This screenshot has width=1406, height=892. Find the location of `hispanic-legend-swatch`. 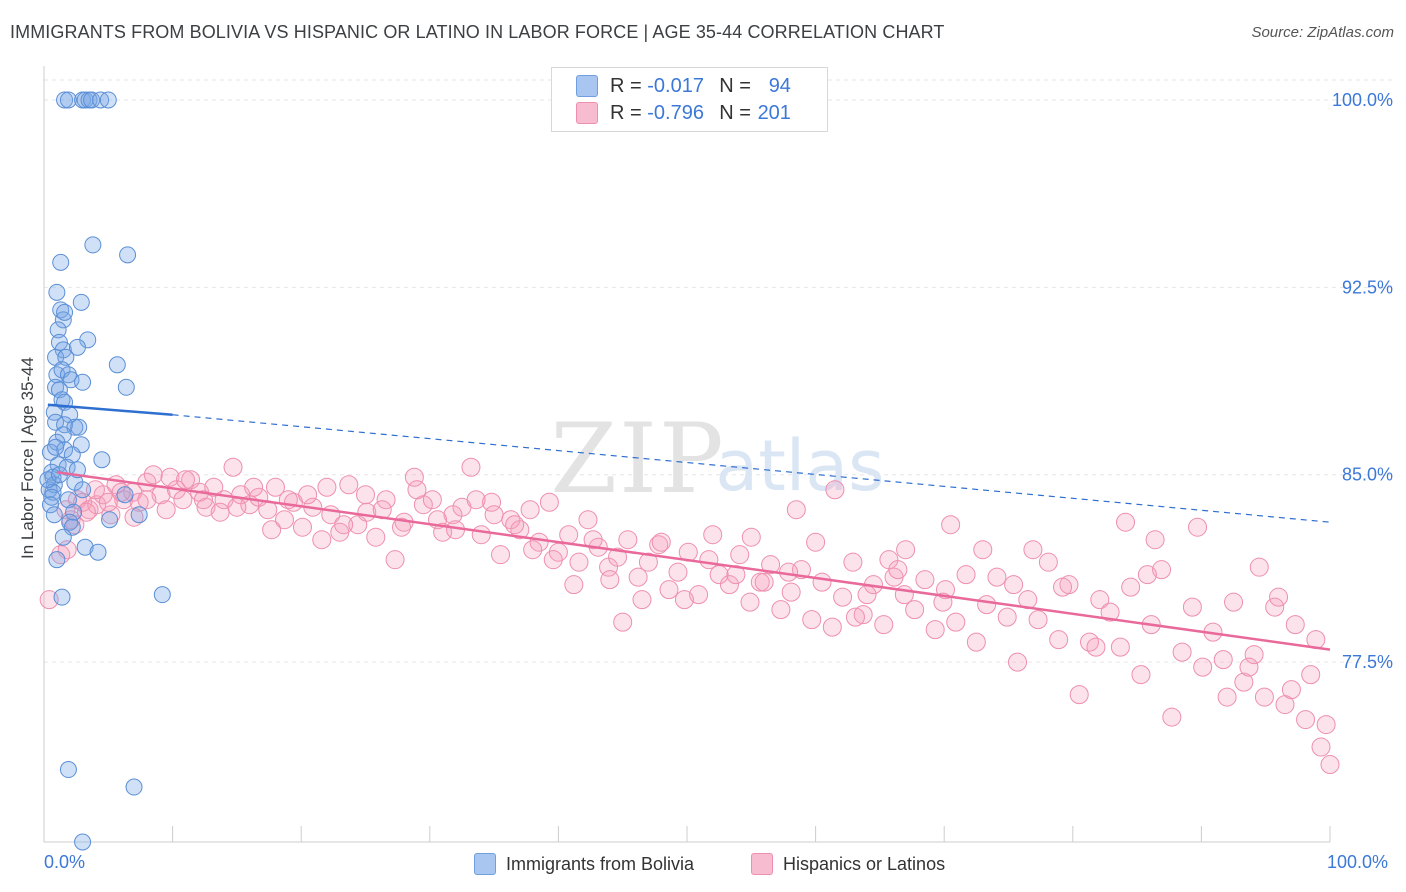

hispanic-legend-swatch is located at coordinates (762, 864).